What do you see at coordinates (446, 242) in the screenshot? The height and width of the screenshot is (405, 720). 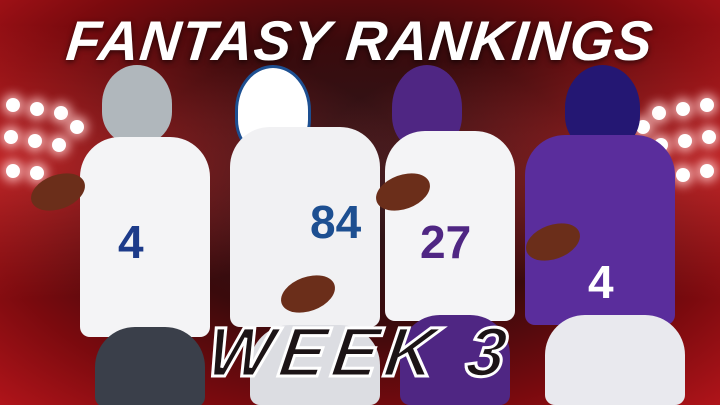 I see `jersey-number: 27` at bounding box center [446, 242].